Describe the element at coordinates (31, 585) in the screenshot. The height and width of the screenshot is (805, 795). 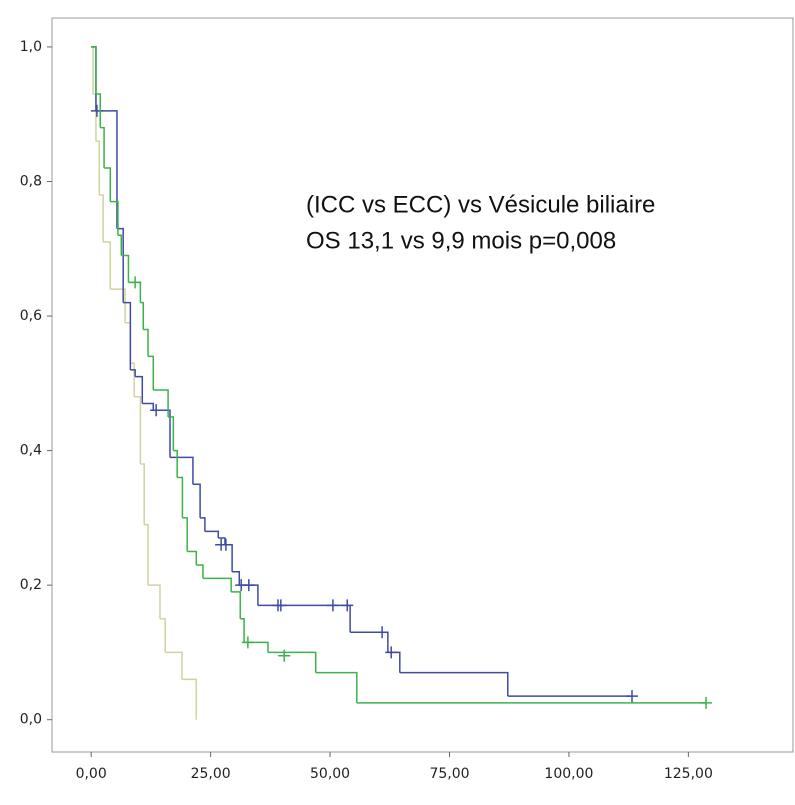
I see `y-tick-label: 0,2` at that location.